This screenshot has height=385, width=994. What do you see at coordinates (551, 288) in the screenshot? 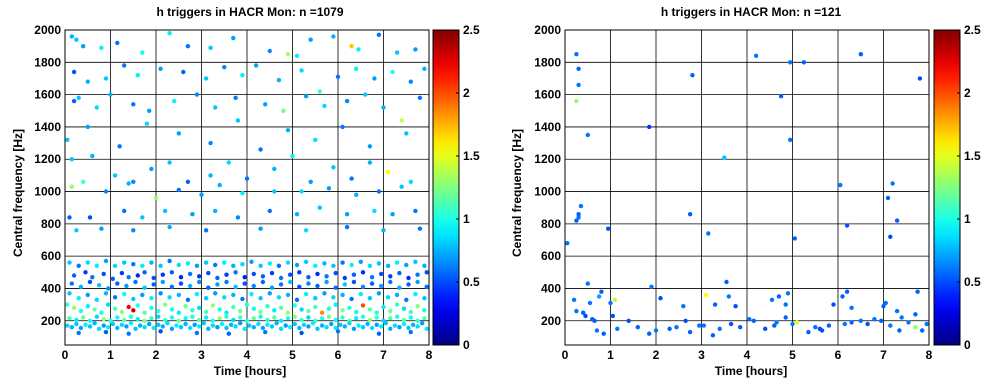
I see `y-tick-label: 400` at bounding box center [551, 288].